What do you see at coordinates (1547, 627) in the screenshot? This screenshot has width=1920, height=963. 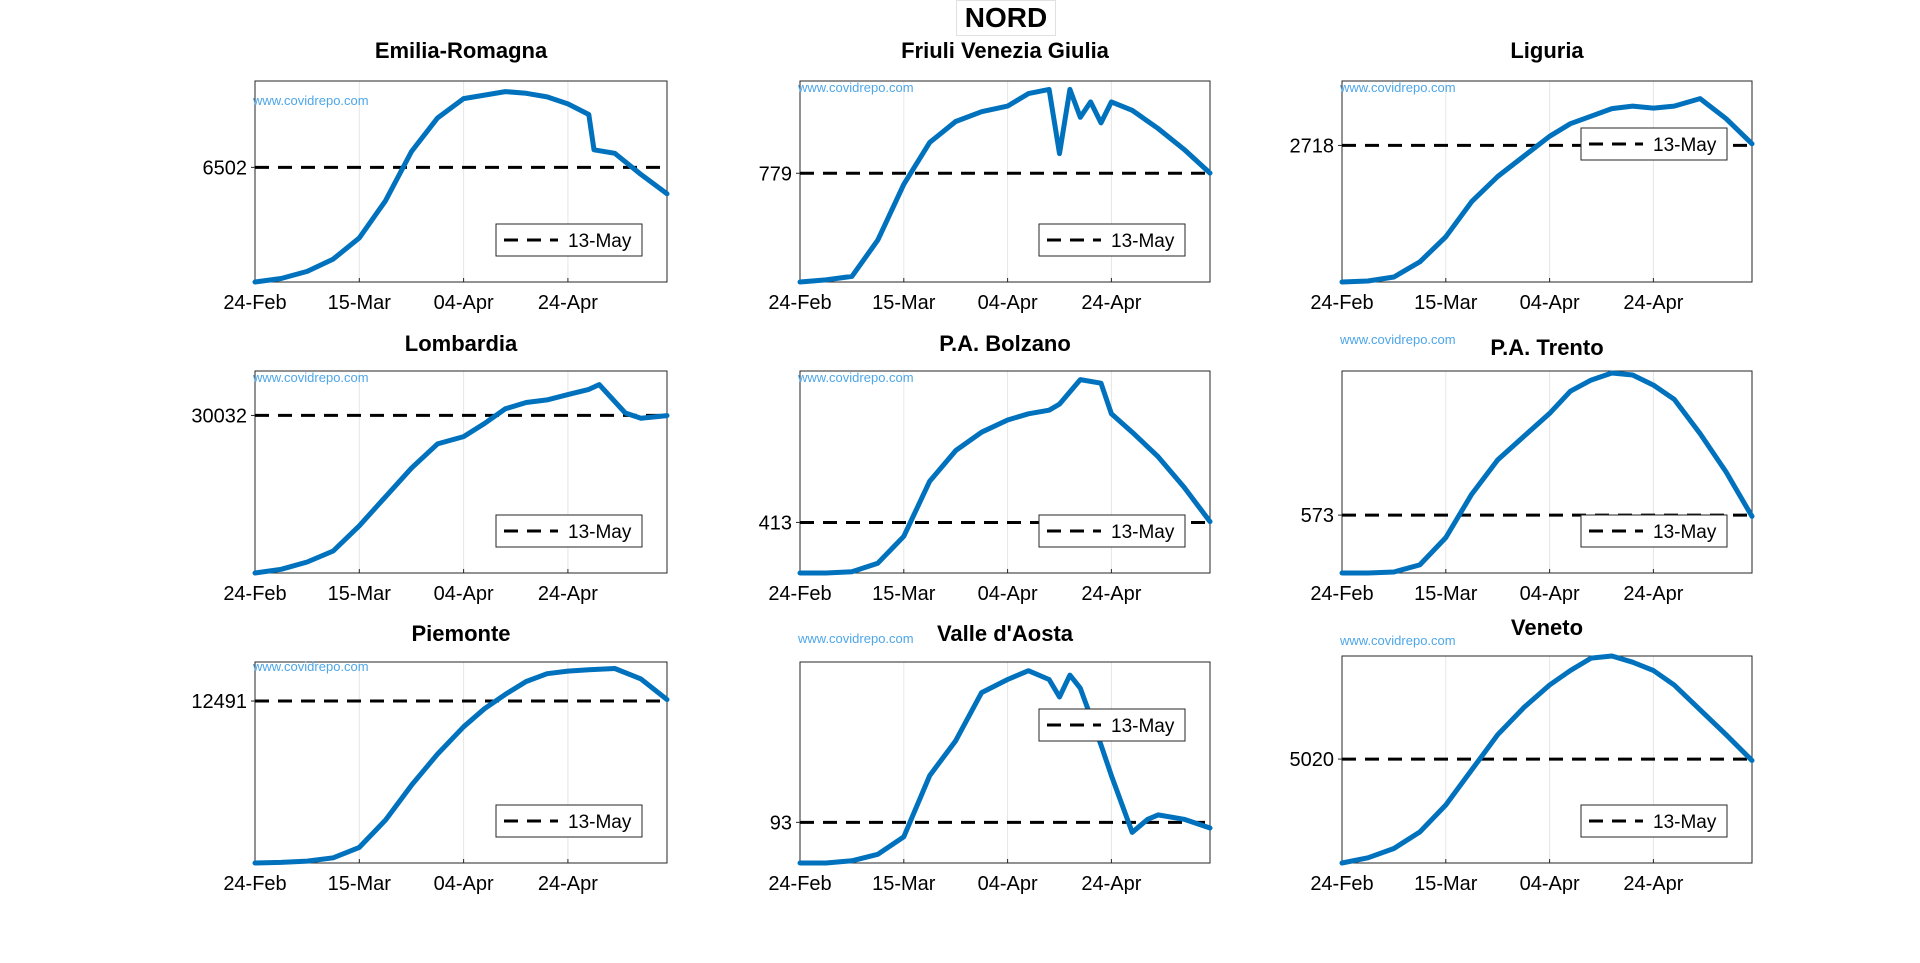 I see `subplot-title: Veneto` at bounding box center [1547, 627].